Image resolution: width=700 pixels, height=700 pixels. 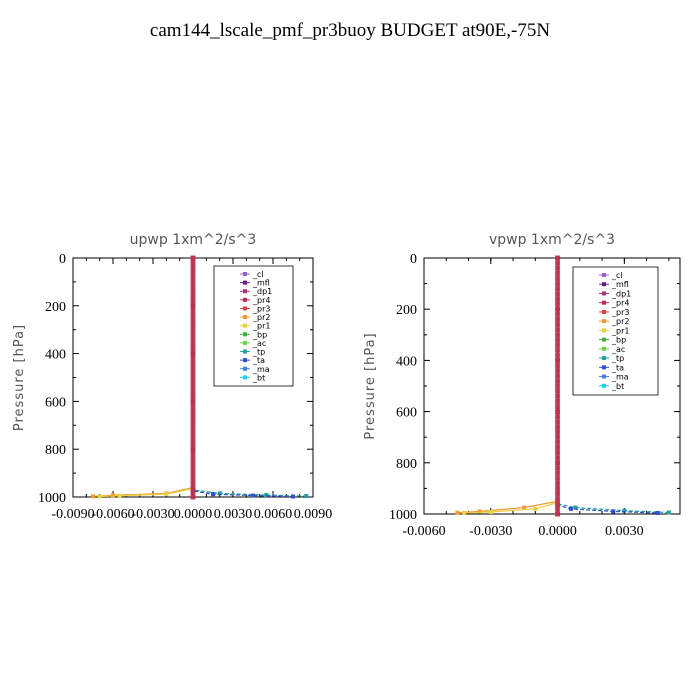 What do you see at coordinates (620, 284) in the screenshot?
I see `legend-label: _mfl` at bounding box center [620, 284].